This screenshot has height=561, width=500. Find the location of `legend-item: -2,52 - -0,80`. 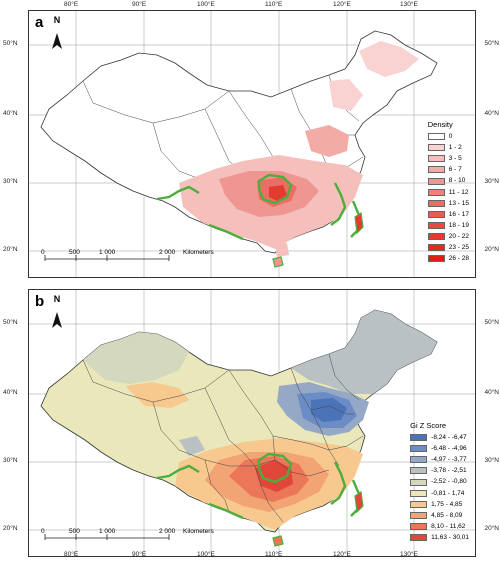

legend-item: -2,52 - -0,80 is located at coordinates (439, 481).